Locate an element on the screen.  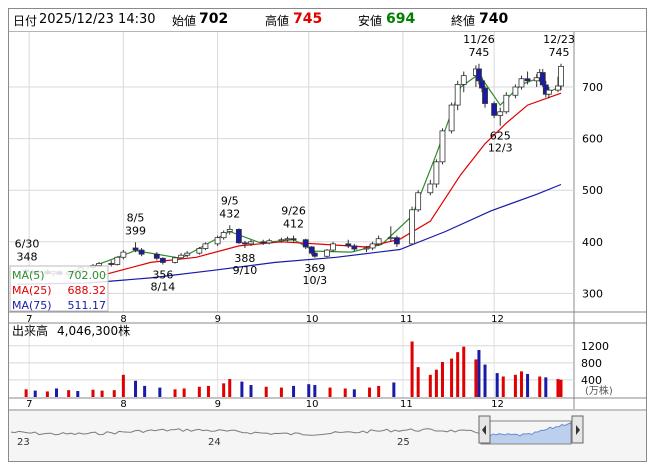
legend-name: MA(75) is located at coordinates (32, 305).